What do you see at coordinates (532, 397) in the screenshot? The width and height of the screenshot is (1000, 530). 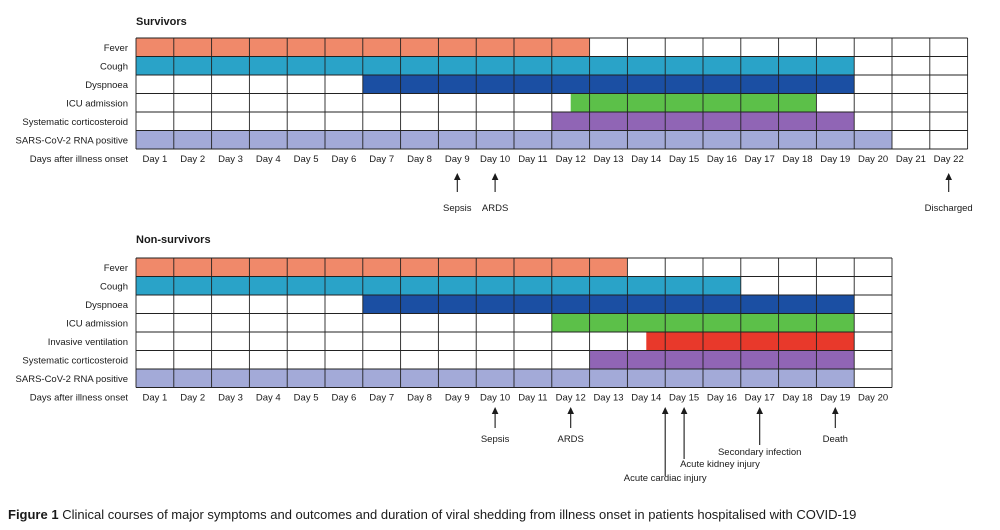 I see `non-survivors-day-label-11: Day 11` at bounding box center [532, 397].